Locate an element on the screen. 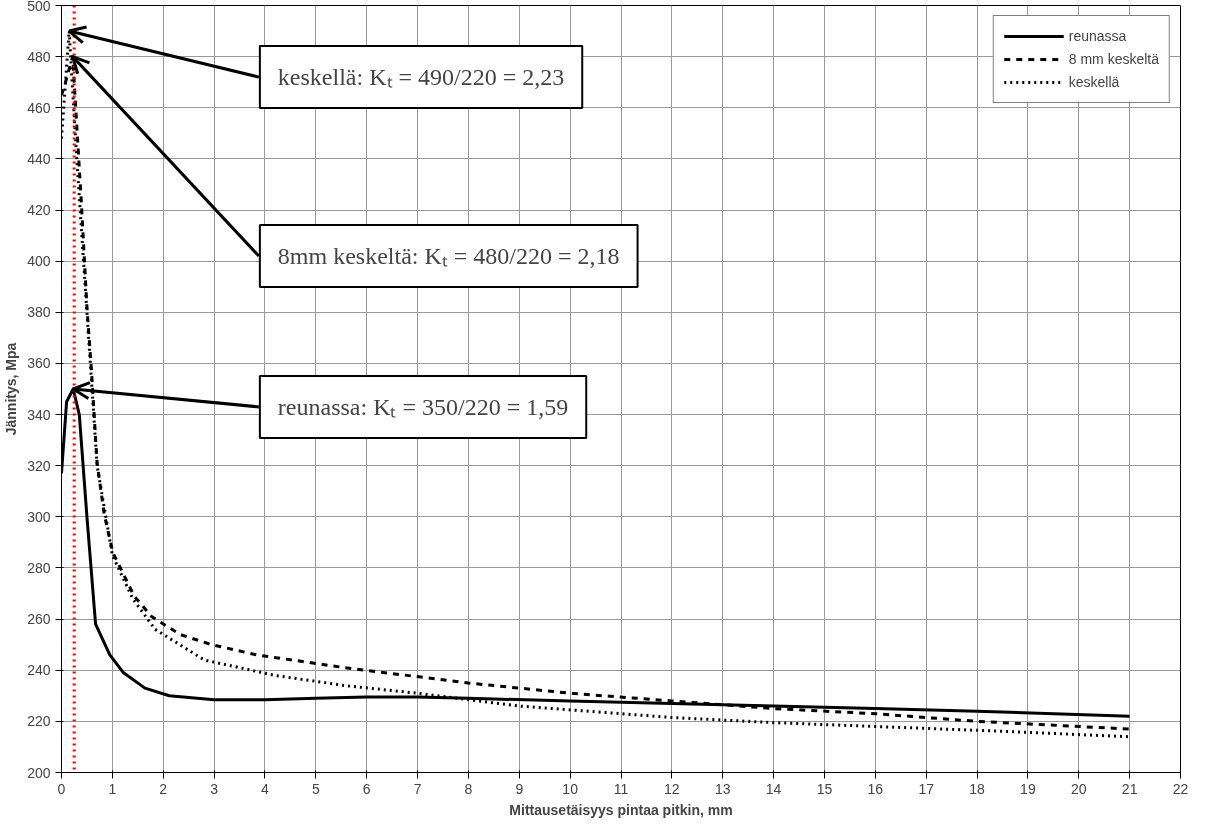 This screenshot has width=1218, height=830. y-tick-label: 420 is located at coordinates (39, 210).